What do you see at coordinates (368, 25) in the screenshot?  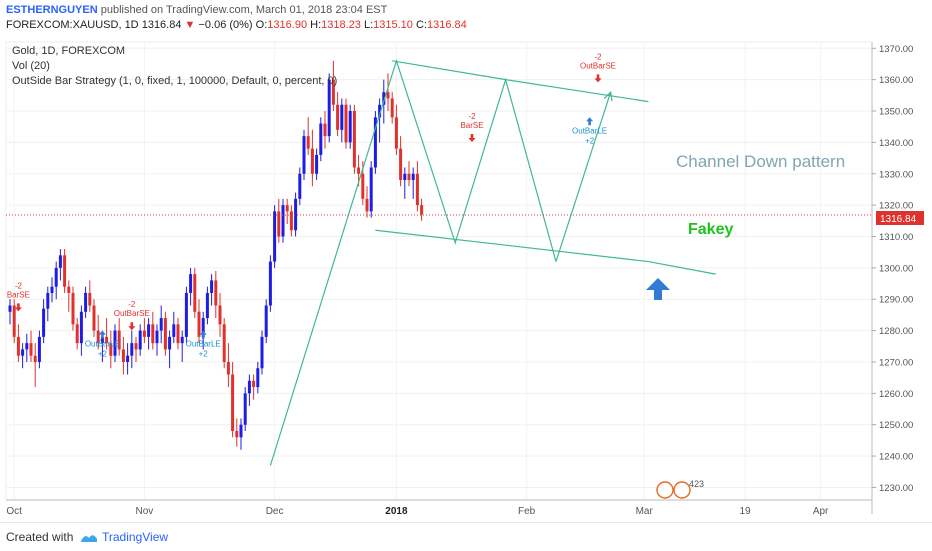 I see `low-label: L:` at bounding box center [368, 25].